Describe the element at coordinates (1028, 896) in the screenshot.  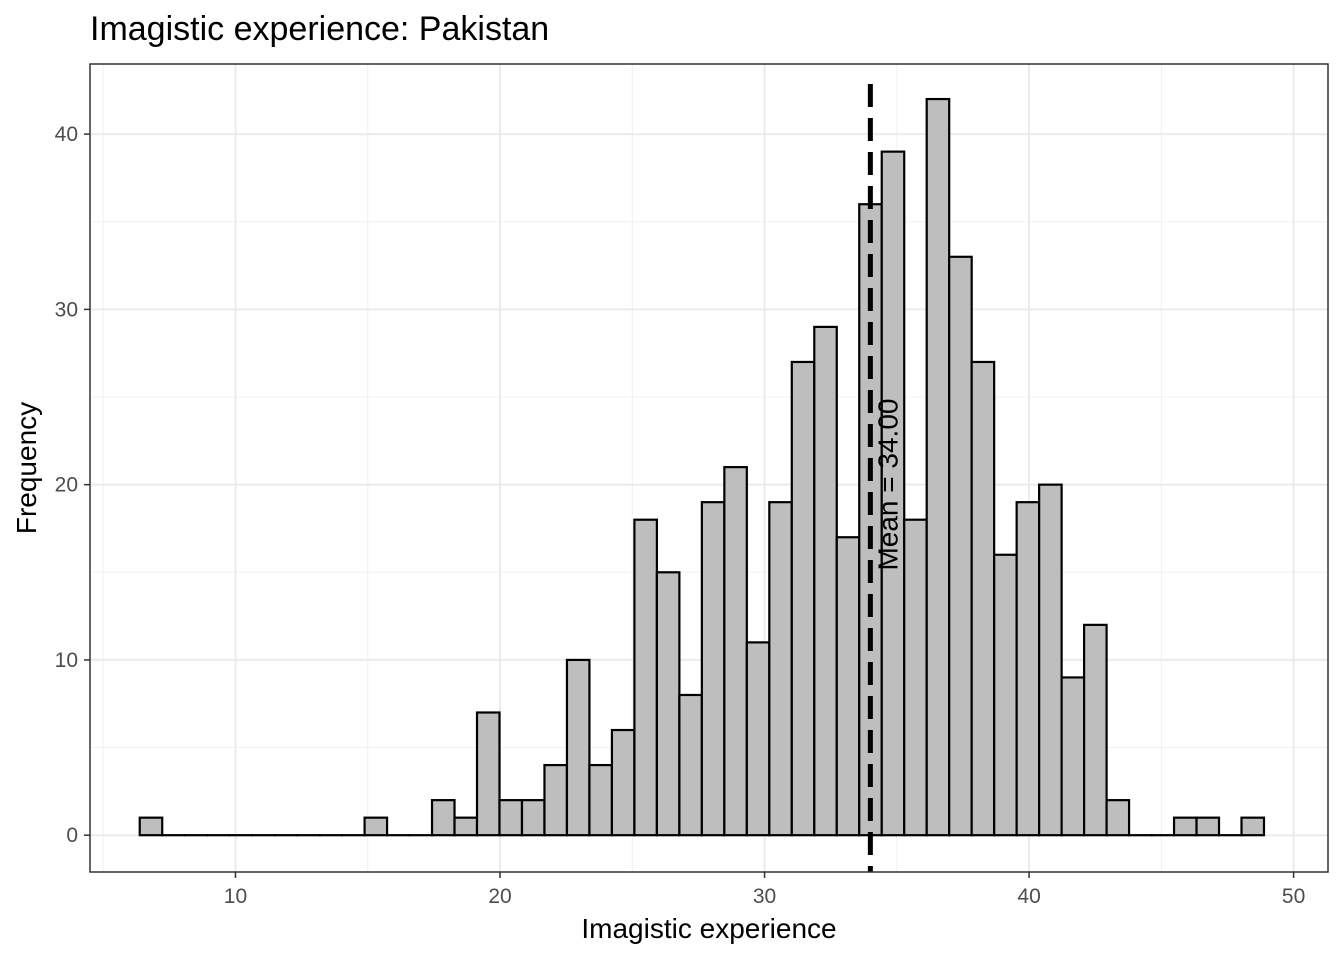
I see `x-tick-label: 40` at that location.